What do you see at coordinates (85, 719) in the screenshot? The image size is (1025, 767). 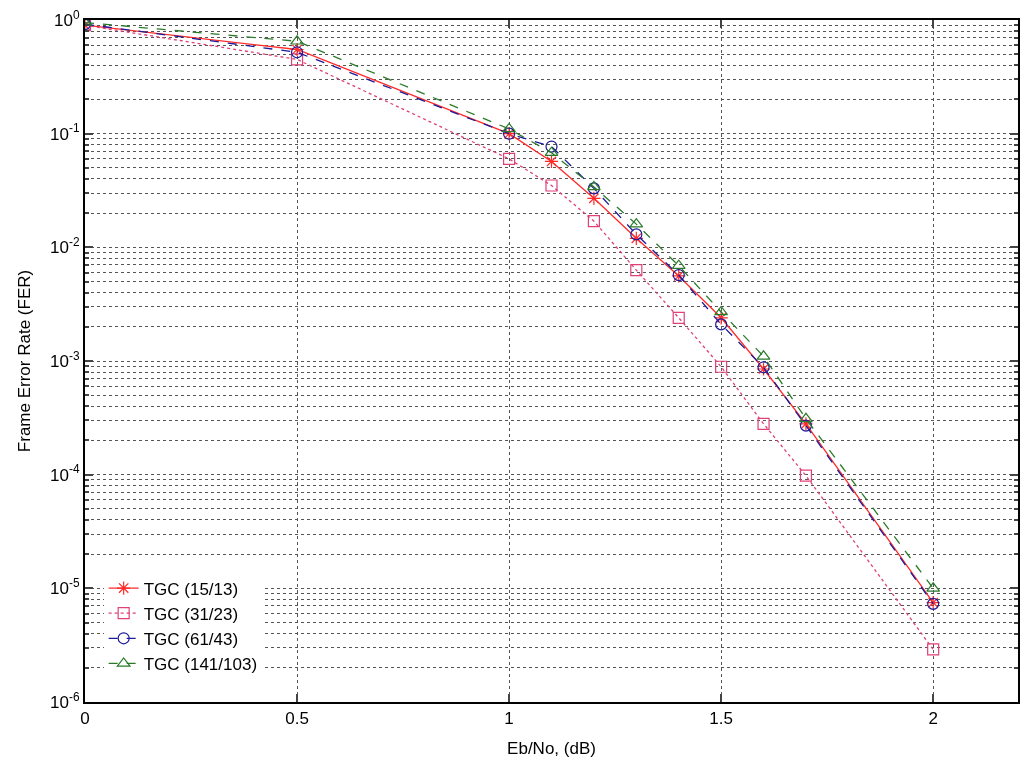 I see `x-tick-label: 0` at bounding box center [85, 719].